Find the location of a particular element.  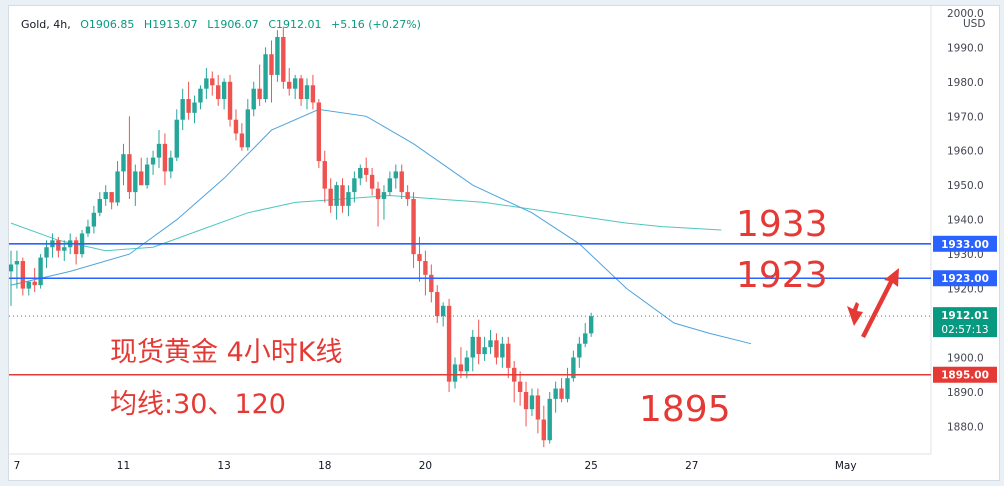

y-tick-label: 1940.0 is located at coordinates (965, 221).